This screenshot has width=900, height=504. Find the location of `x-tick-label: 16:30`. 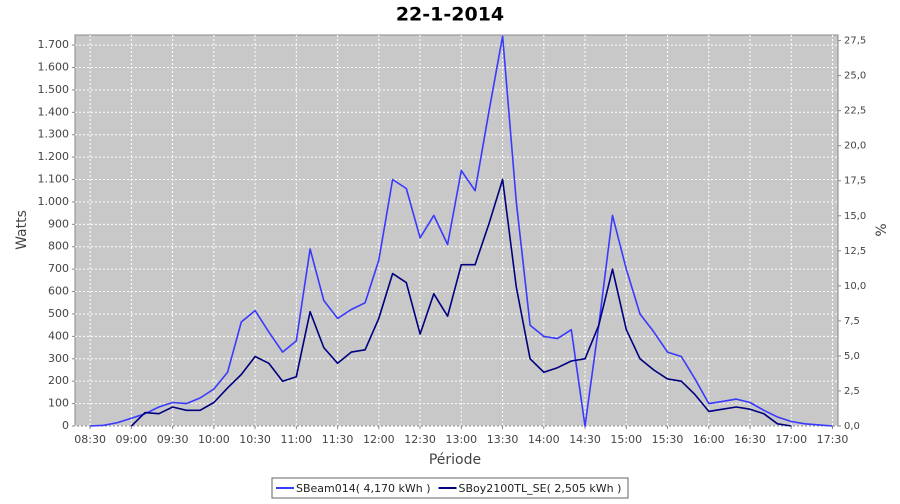

x-tick-label: 16:30 is located at coordinates (750, 439).